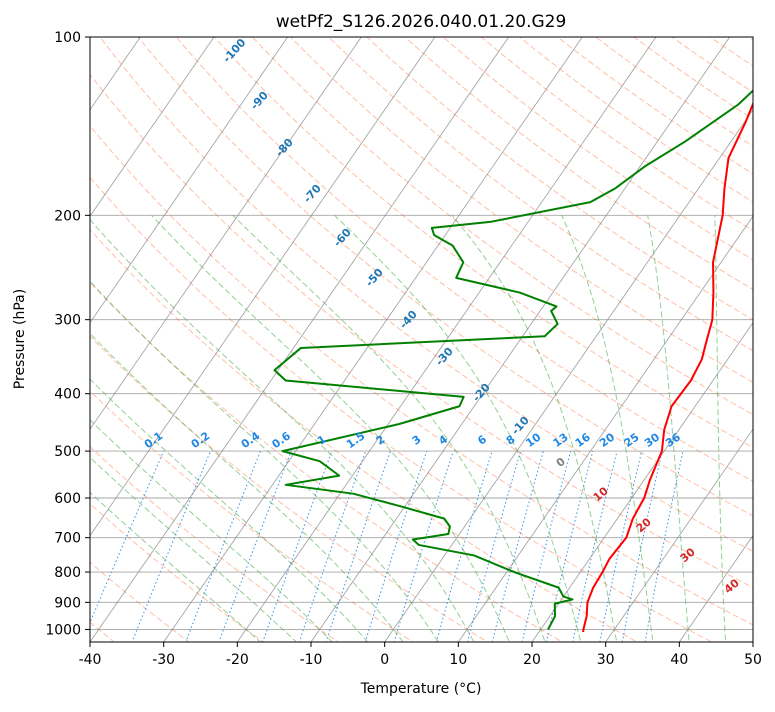 This screenshot has height=712, width=775. Describe the element at coordinates (67, 573) in the screenshot. I see `y-tick-label: 800` at that location.